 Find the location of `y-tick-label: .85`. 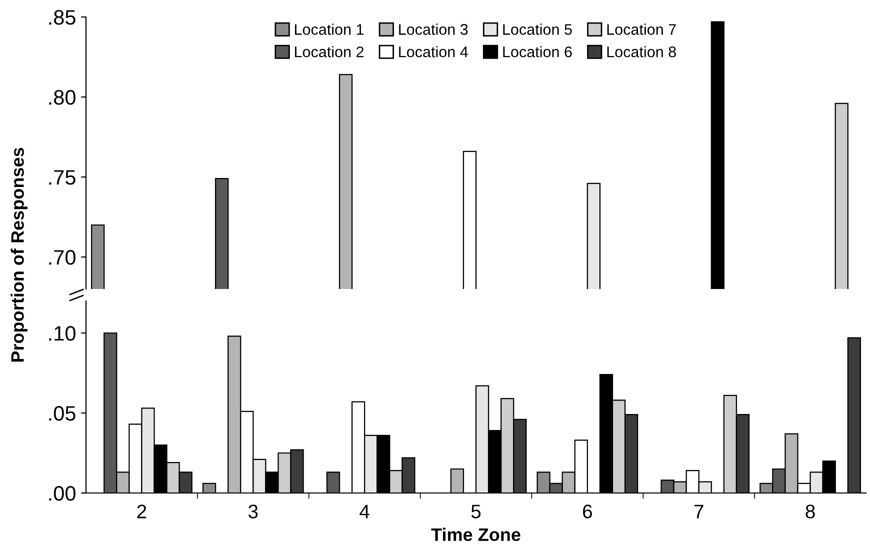

y-tick-label: .85 is located at coordinates (62, 17).